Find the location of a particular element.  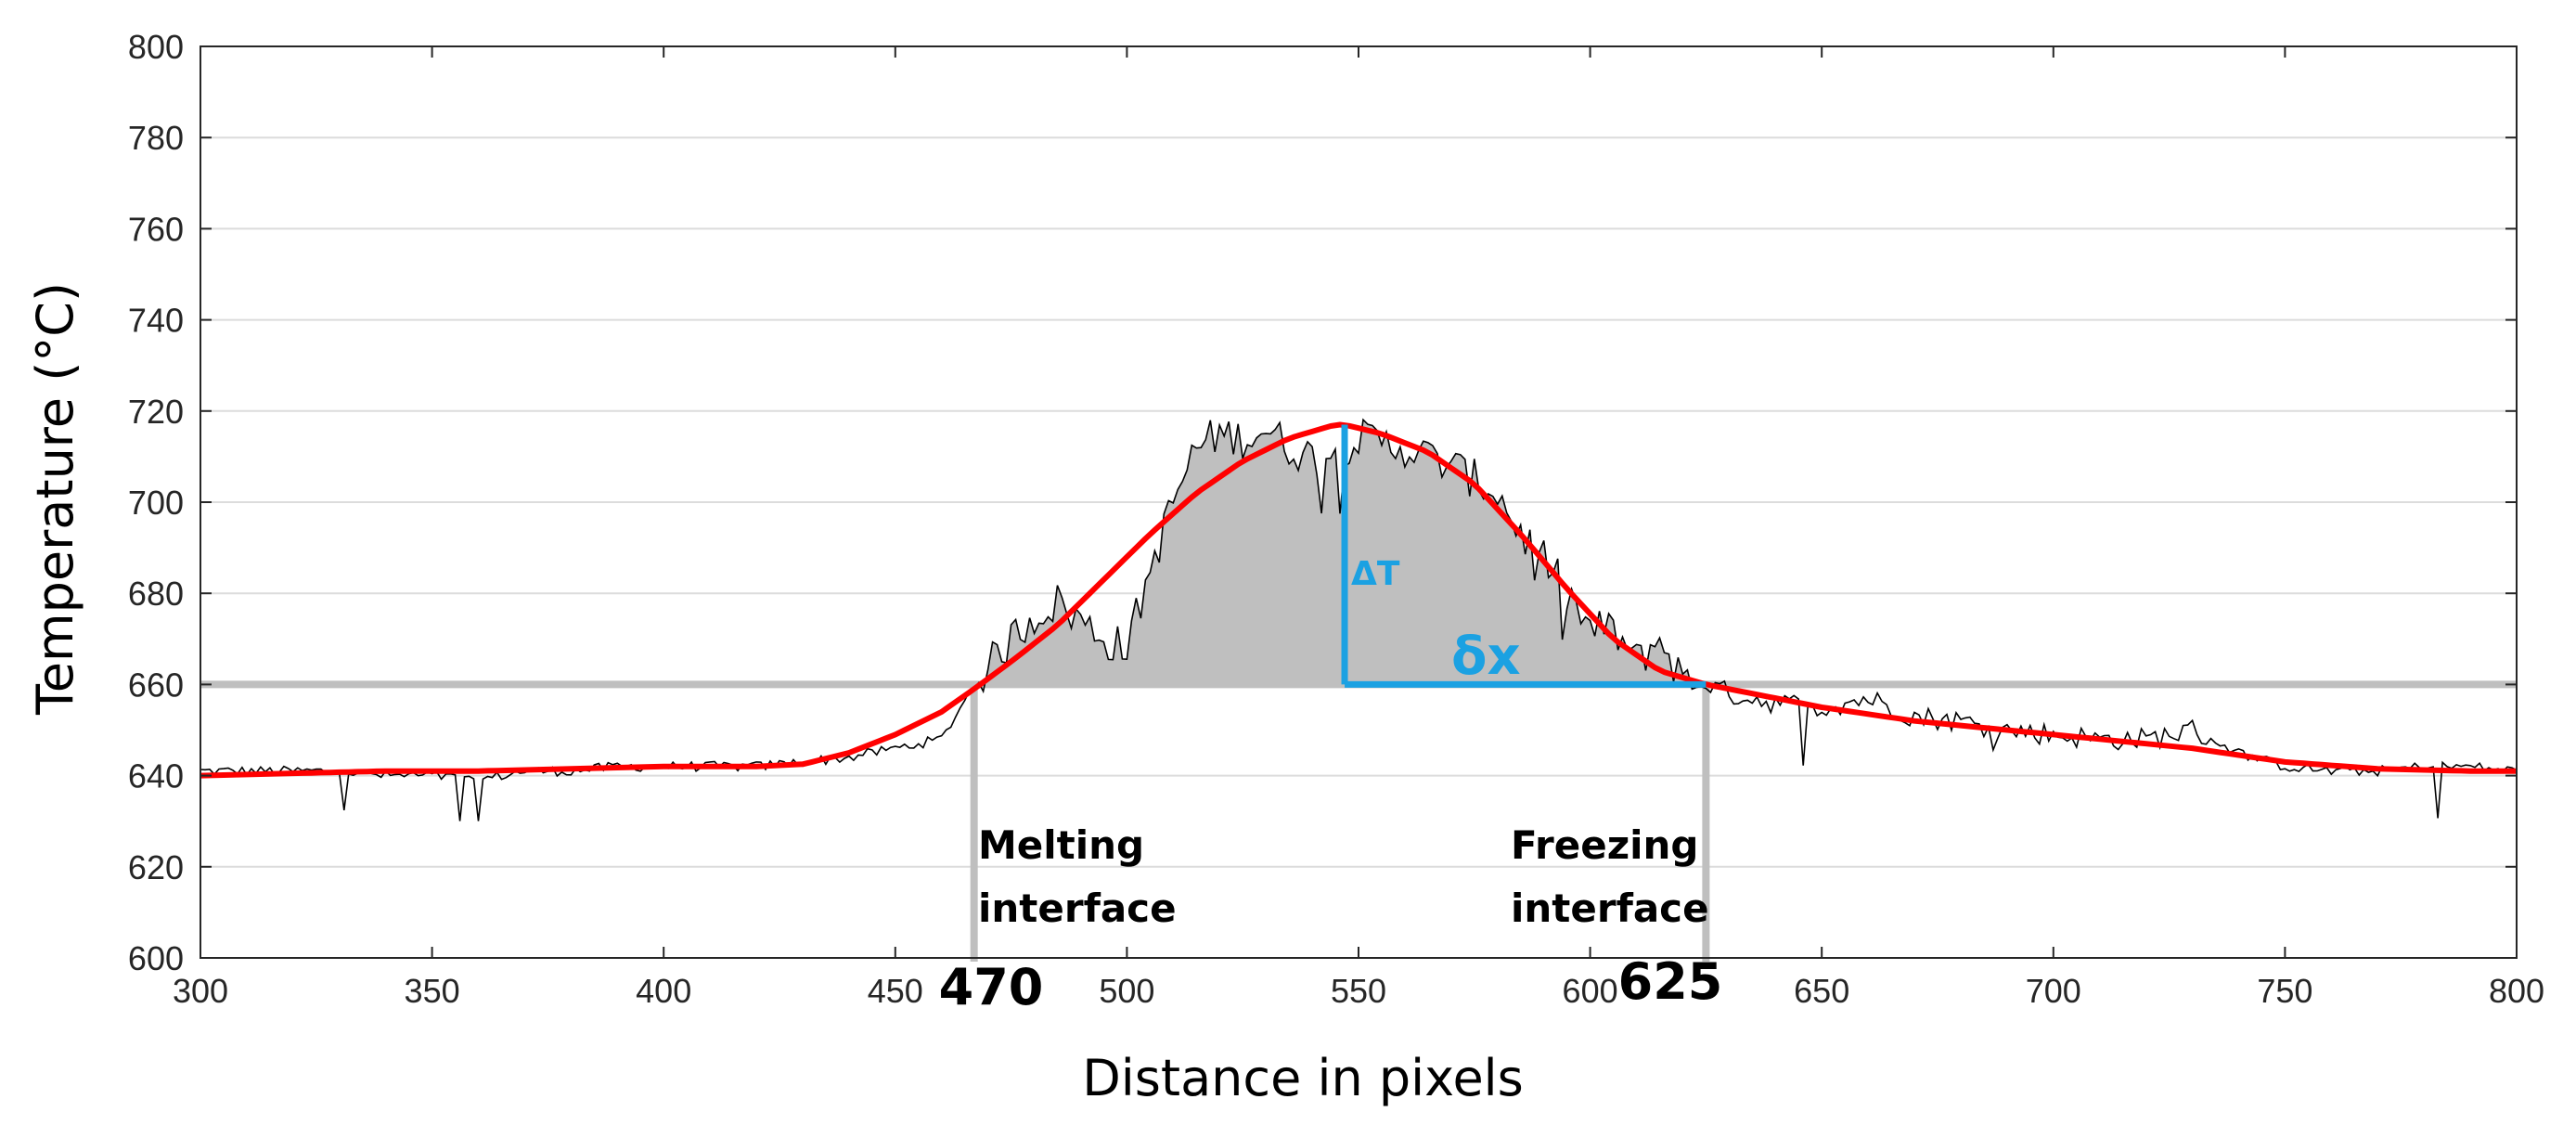

x-axis-title: Distance in pixels is located at coordinates (1303, 1078).